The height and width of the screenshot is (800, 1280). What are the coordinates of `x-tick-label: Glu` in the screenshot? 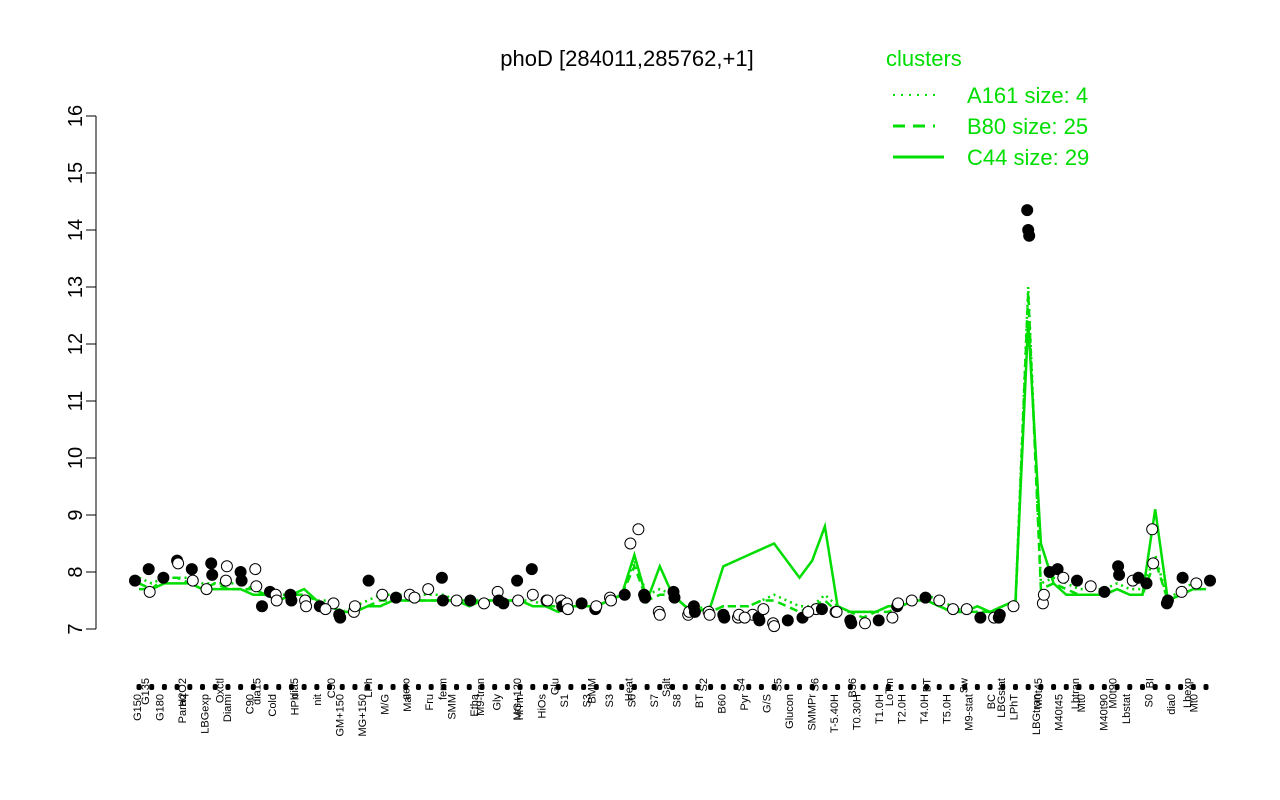 It's located at (555, 686).